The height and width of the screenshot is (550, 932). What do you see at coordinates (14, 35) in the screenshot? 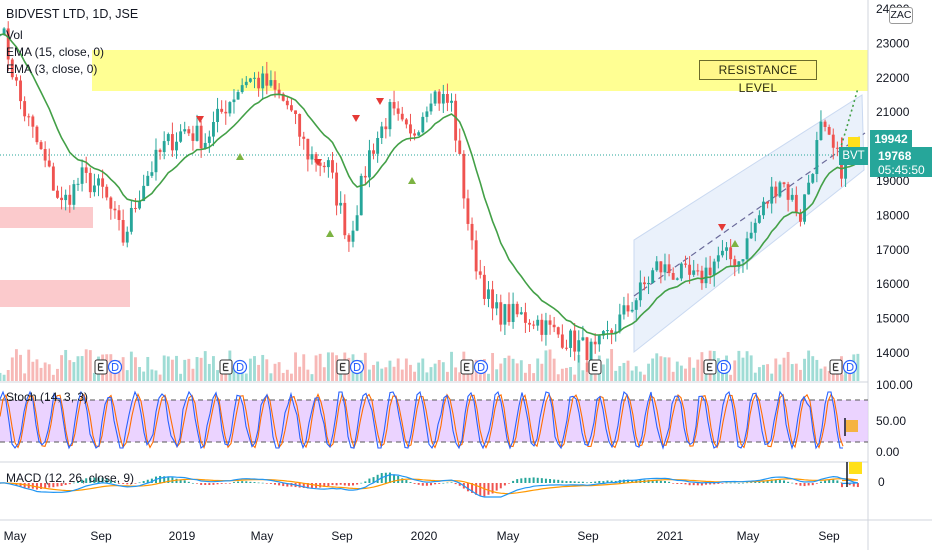
I see `volume-legend: Vol` at bounding box center [14, 35].